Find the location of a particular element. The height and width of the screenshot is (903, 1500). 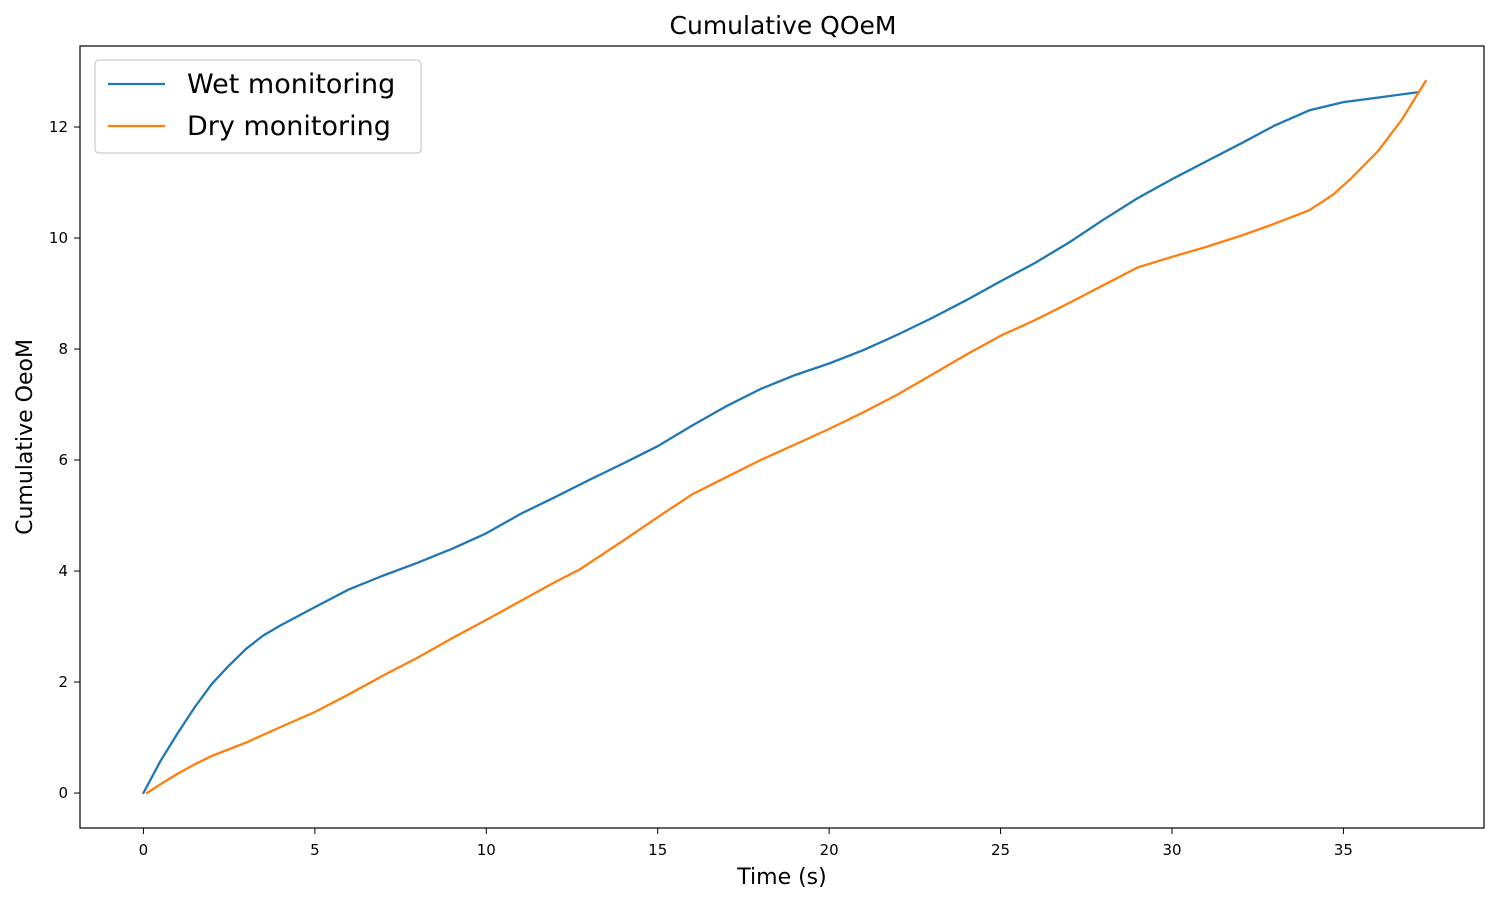

x-axis: 0 5 10 15 20 25 30 35 is located at coordinates (746, 843).